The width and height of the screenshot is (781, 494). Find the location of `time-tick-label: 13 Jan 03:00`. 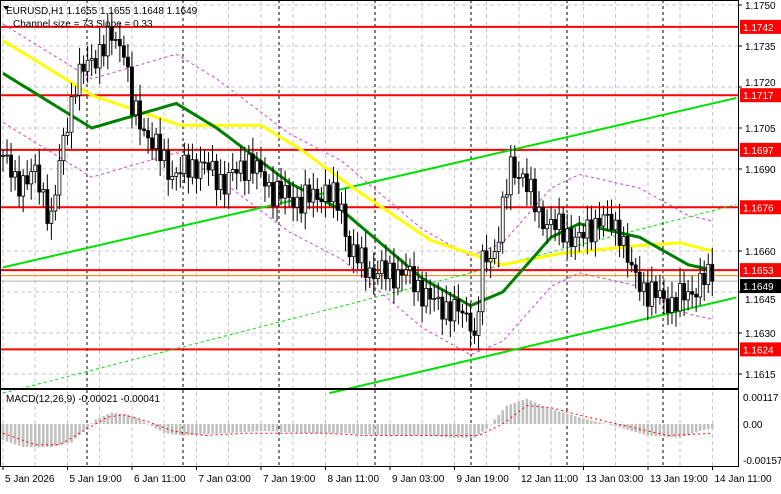

time-tick-label: 13 Jan 03:00 is located at coordinates (615, 479).